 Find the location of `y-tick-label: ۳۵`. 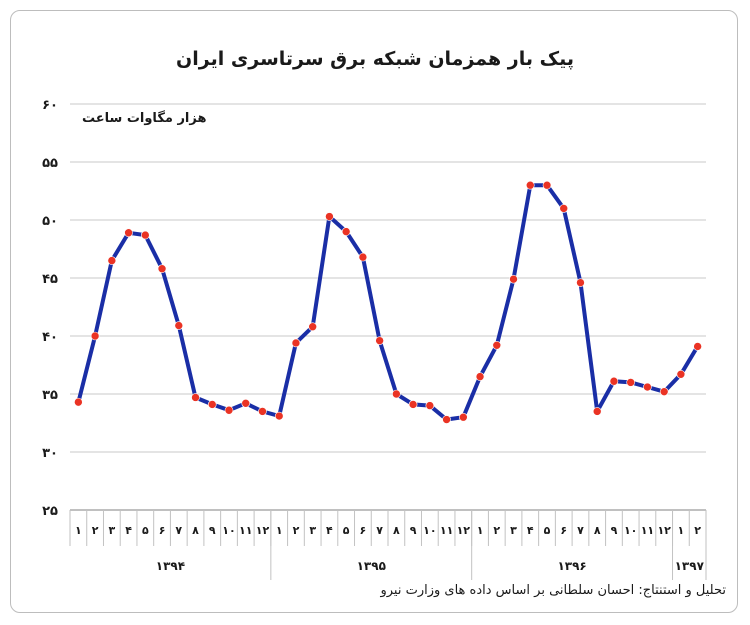

y-tick-label: ۳۵ is located at coordinates (50, 395).